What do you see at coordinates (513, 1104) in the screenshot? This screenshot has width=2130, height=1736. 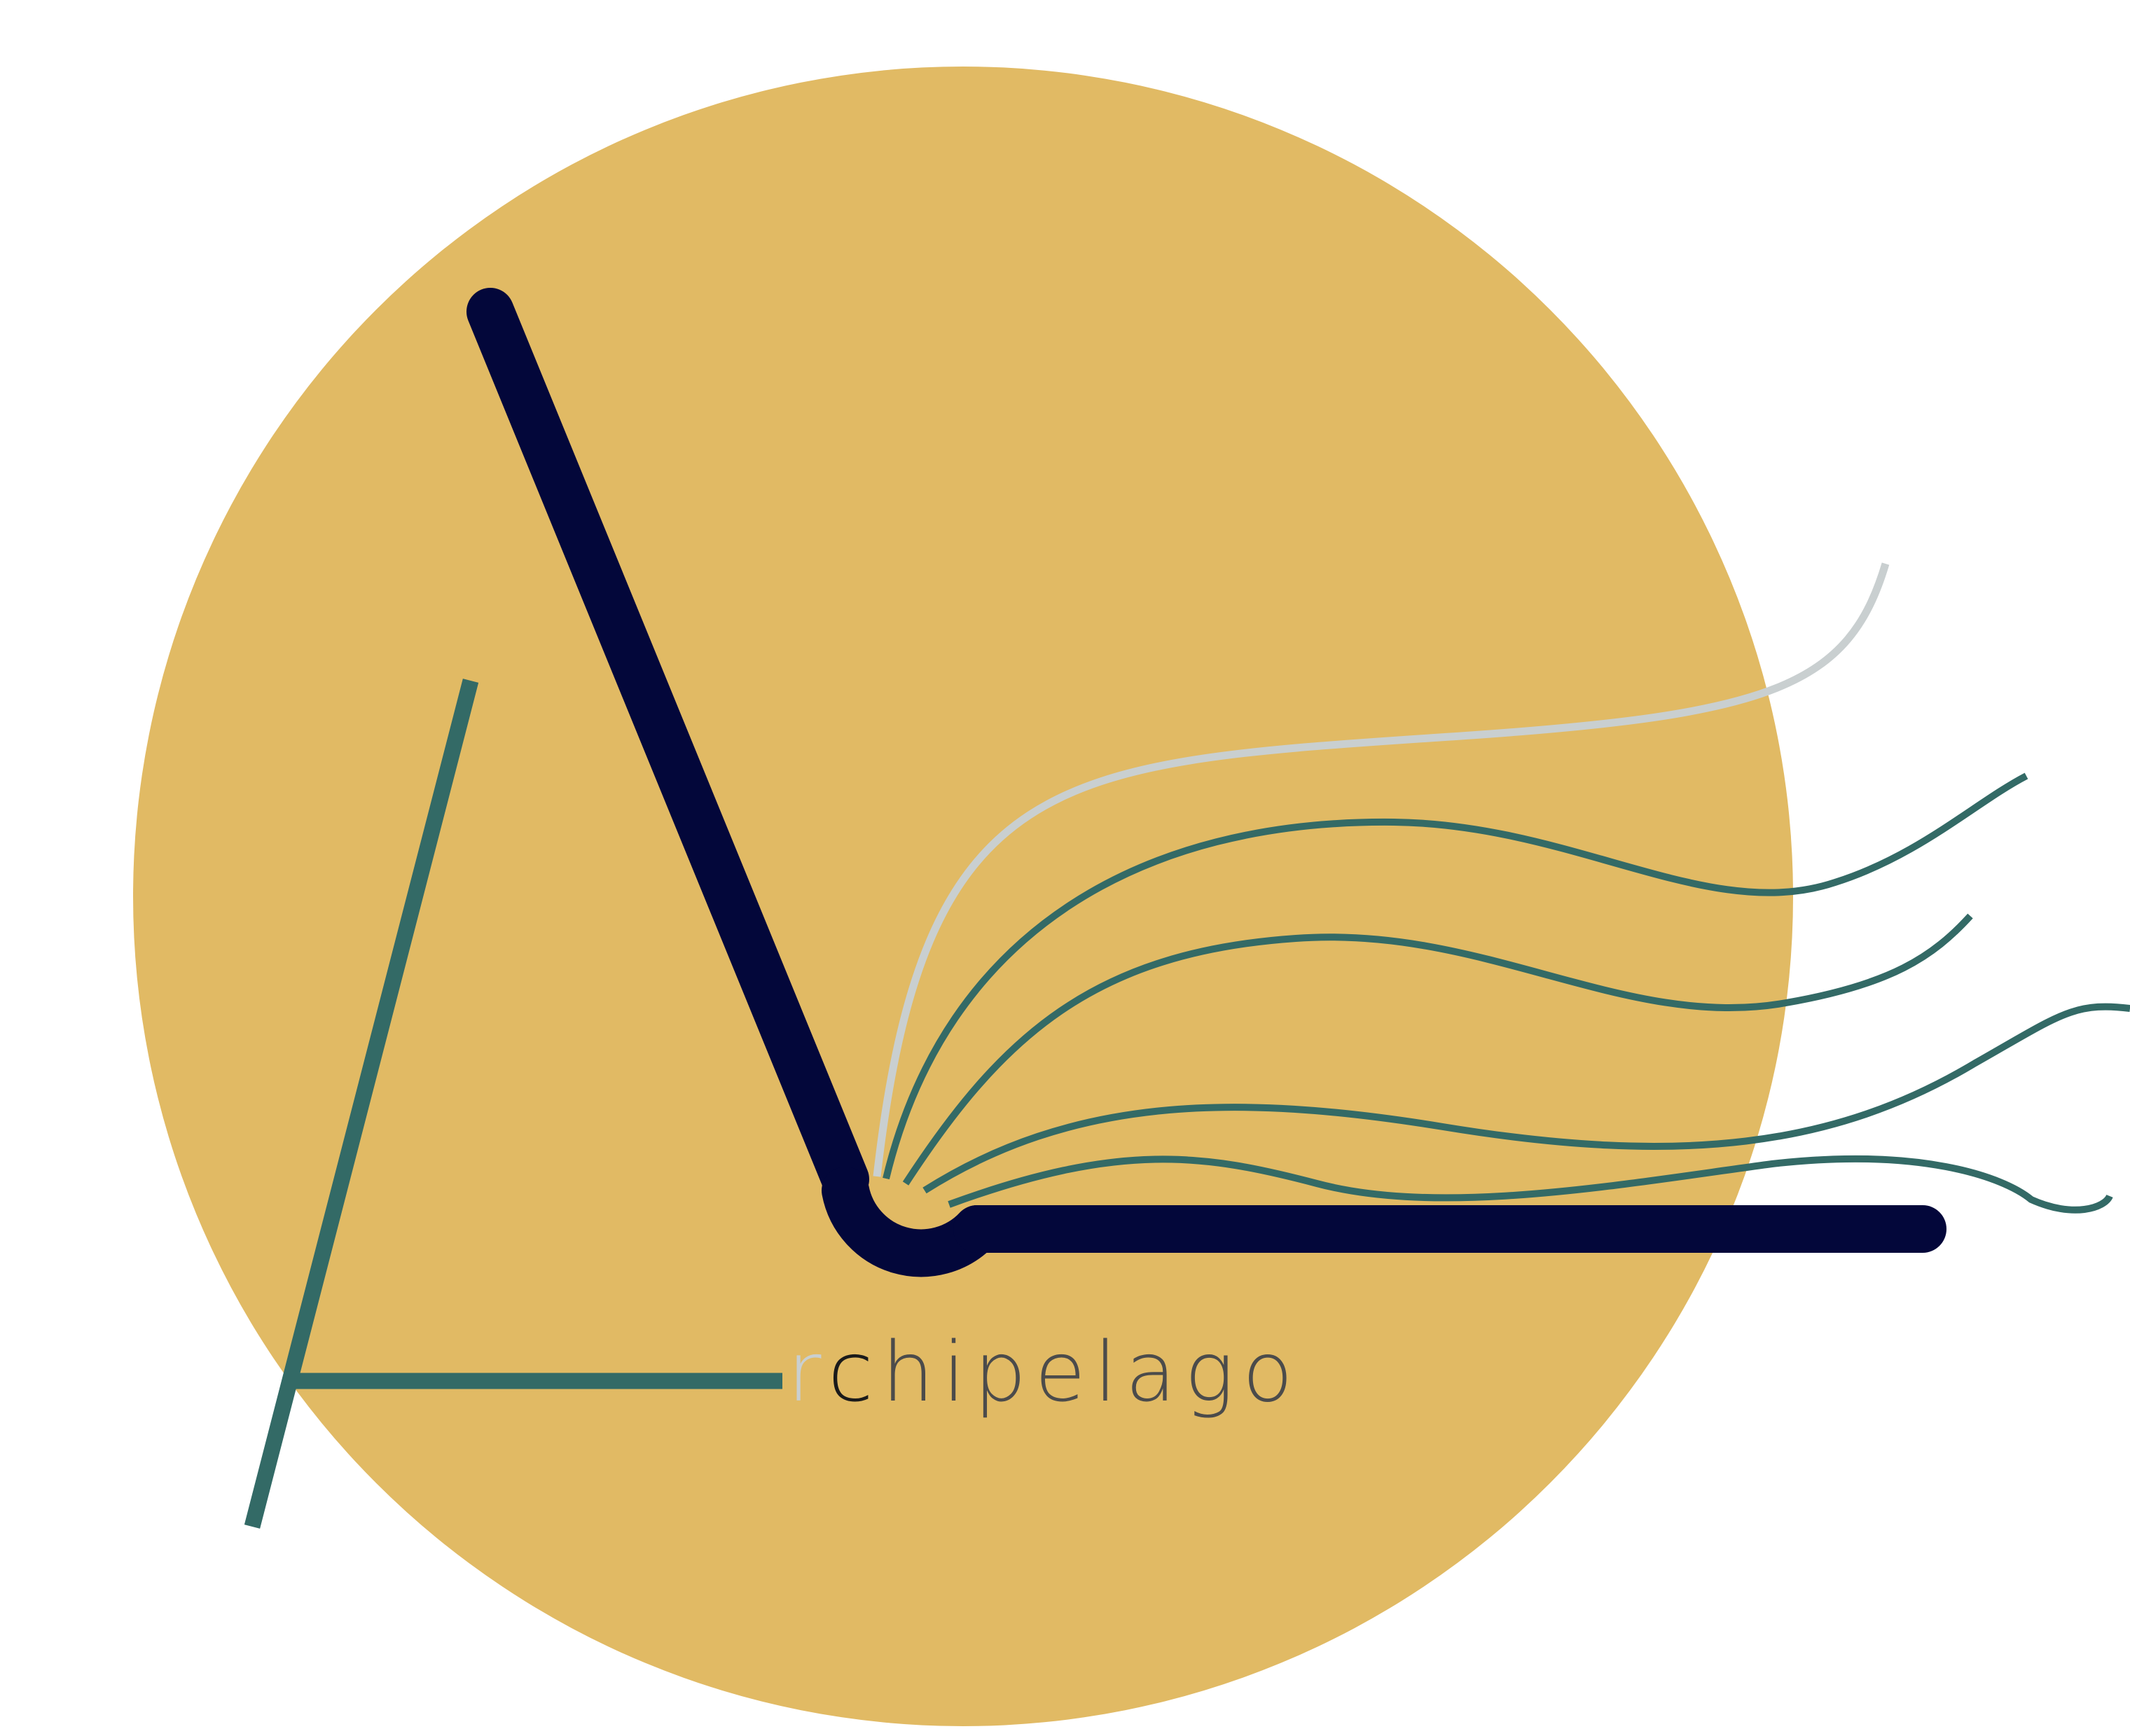 I see `letter-a-stroke-icon` at bounding box center [513, 1104].